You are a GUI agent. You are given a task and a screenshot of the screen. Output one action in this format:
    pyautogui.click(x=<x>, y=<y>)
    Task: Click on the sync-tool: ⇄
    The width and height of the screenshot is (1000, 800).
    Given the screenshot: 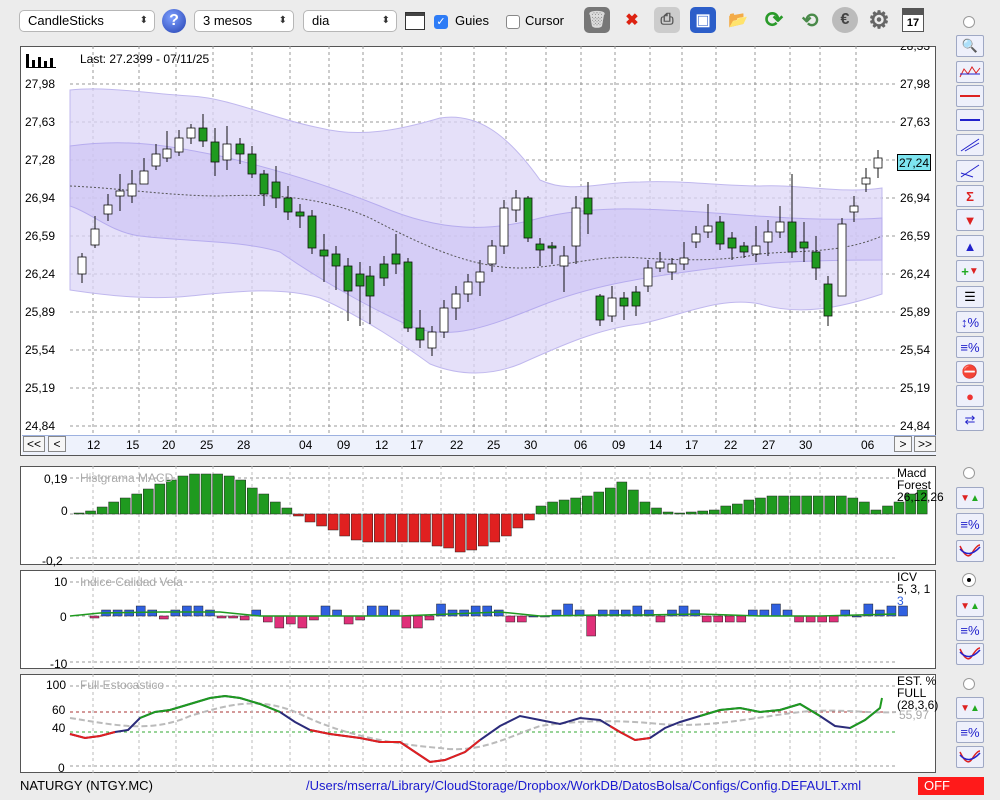 What is the action you would take?
    pyautogui.click(x=970, y=420)
    